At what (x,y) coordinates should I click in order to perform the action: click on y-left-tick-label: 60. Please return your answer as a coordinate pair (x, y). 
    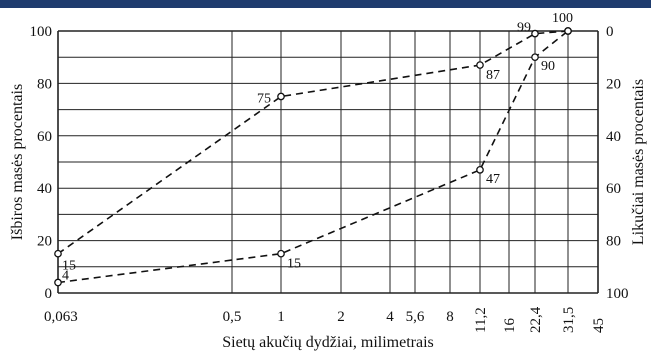
    Looking at the image, I should click on (44, 137).